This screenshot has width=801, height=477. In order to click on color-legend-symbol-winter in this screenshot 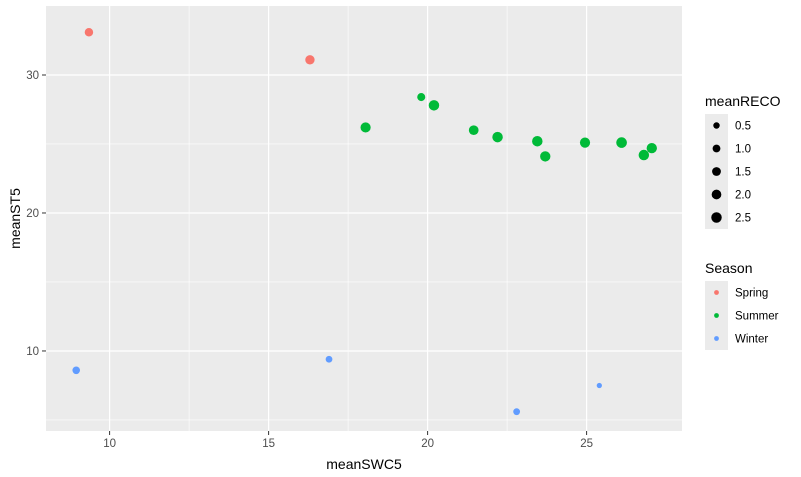, I will do `click(716, 338)`.